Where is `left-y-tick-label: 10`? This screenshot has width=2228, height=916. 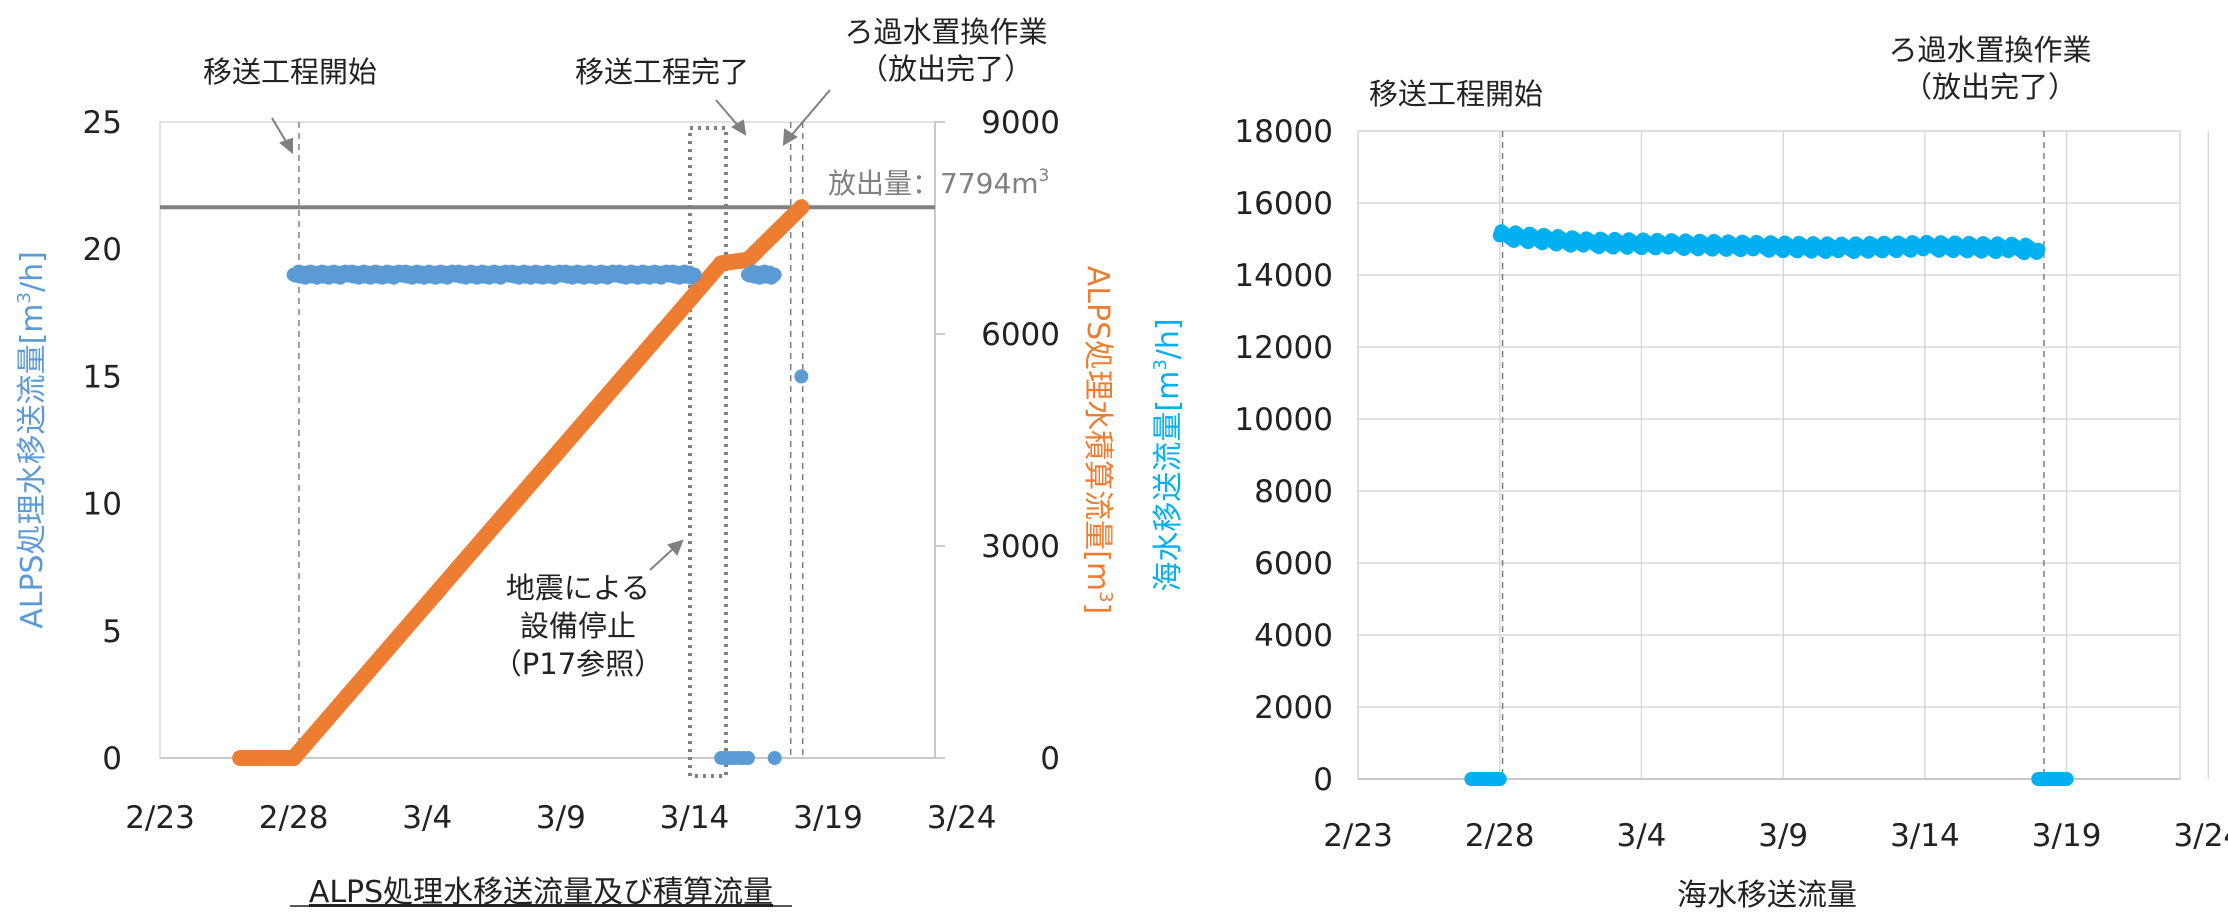
left-y-tick-label: 10 is located at coordinates (102, 505).